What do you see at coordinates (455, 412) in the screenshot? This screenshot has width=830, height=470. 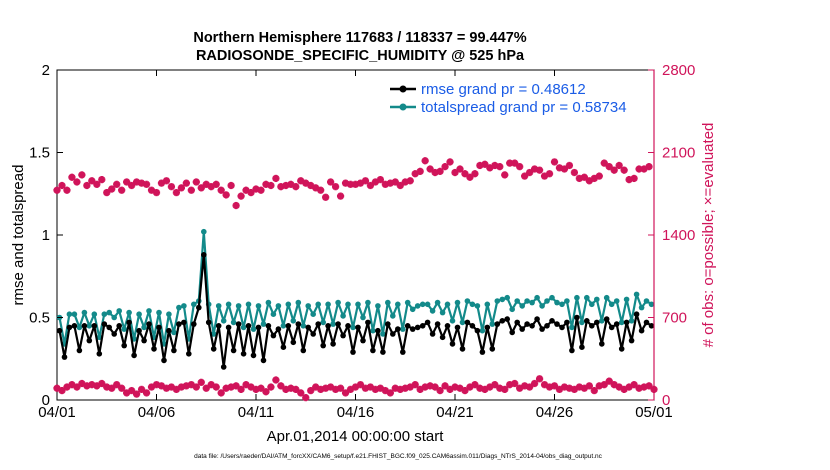 I see `x-tick-label: 04/21` at bounding box center [455, 412].